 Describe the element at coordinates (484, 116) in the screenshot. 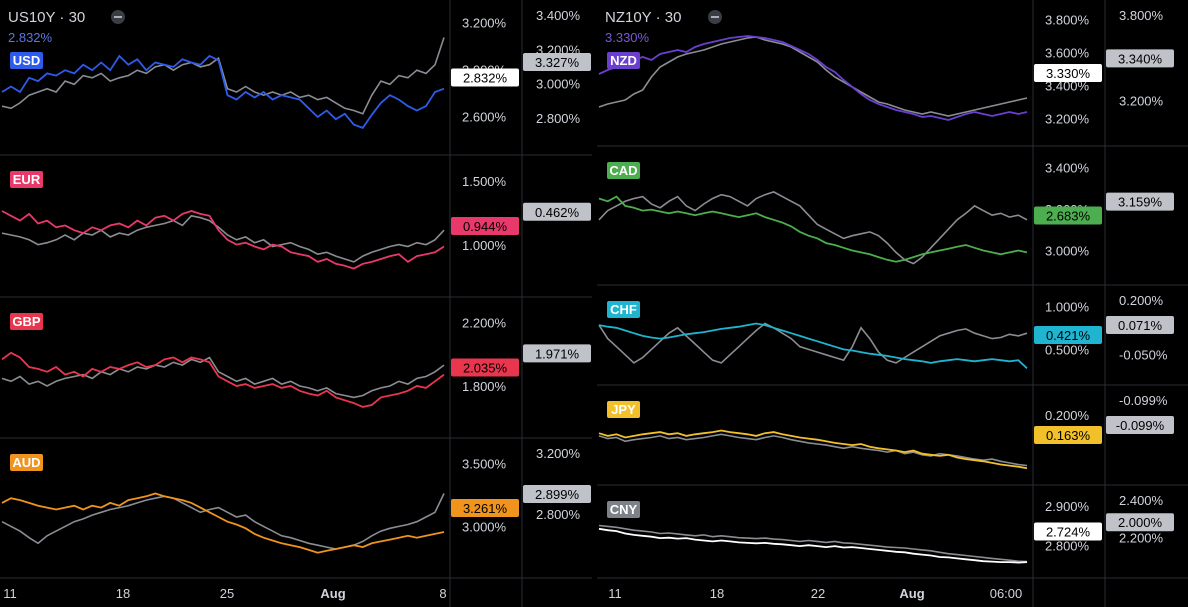

I see `price-tick: 2.600%` at that location.